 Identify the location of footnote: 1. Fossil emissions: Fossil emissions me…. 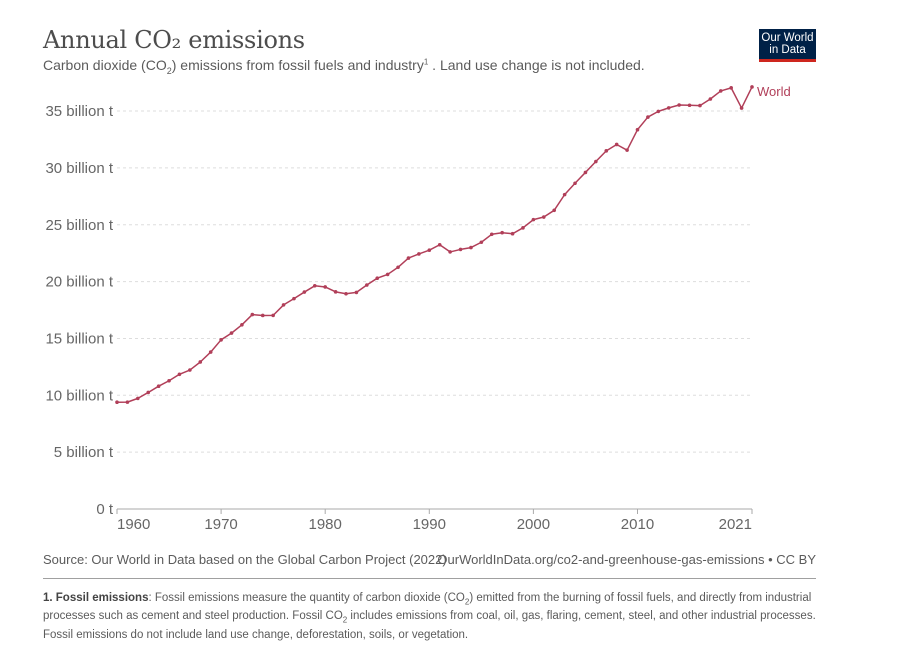
(433, 616).